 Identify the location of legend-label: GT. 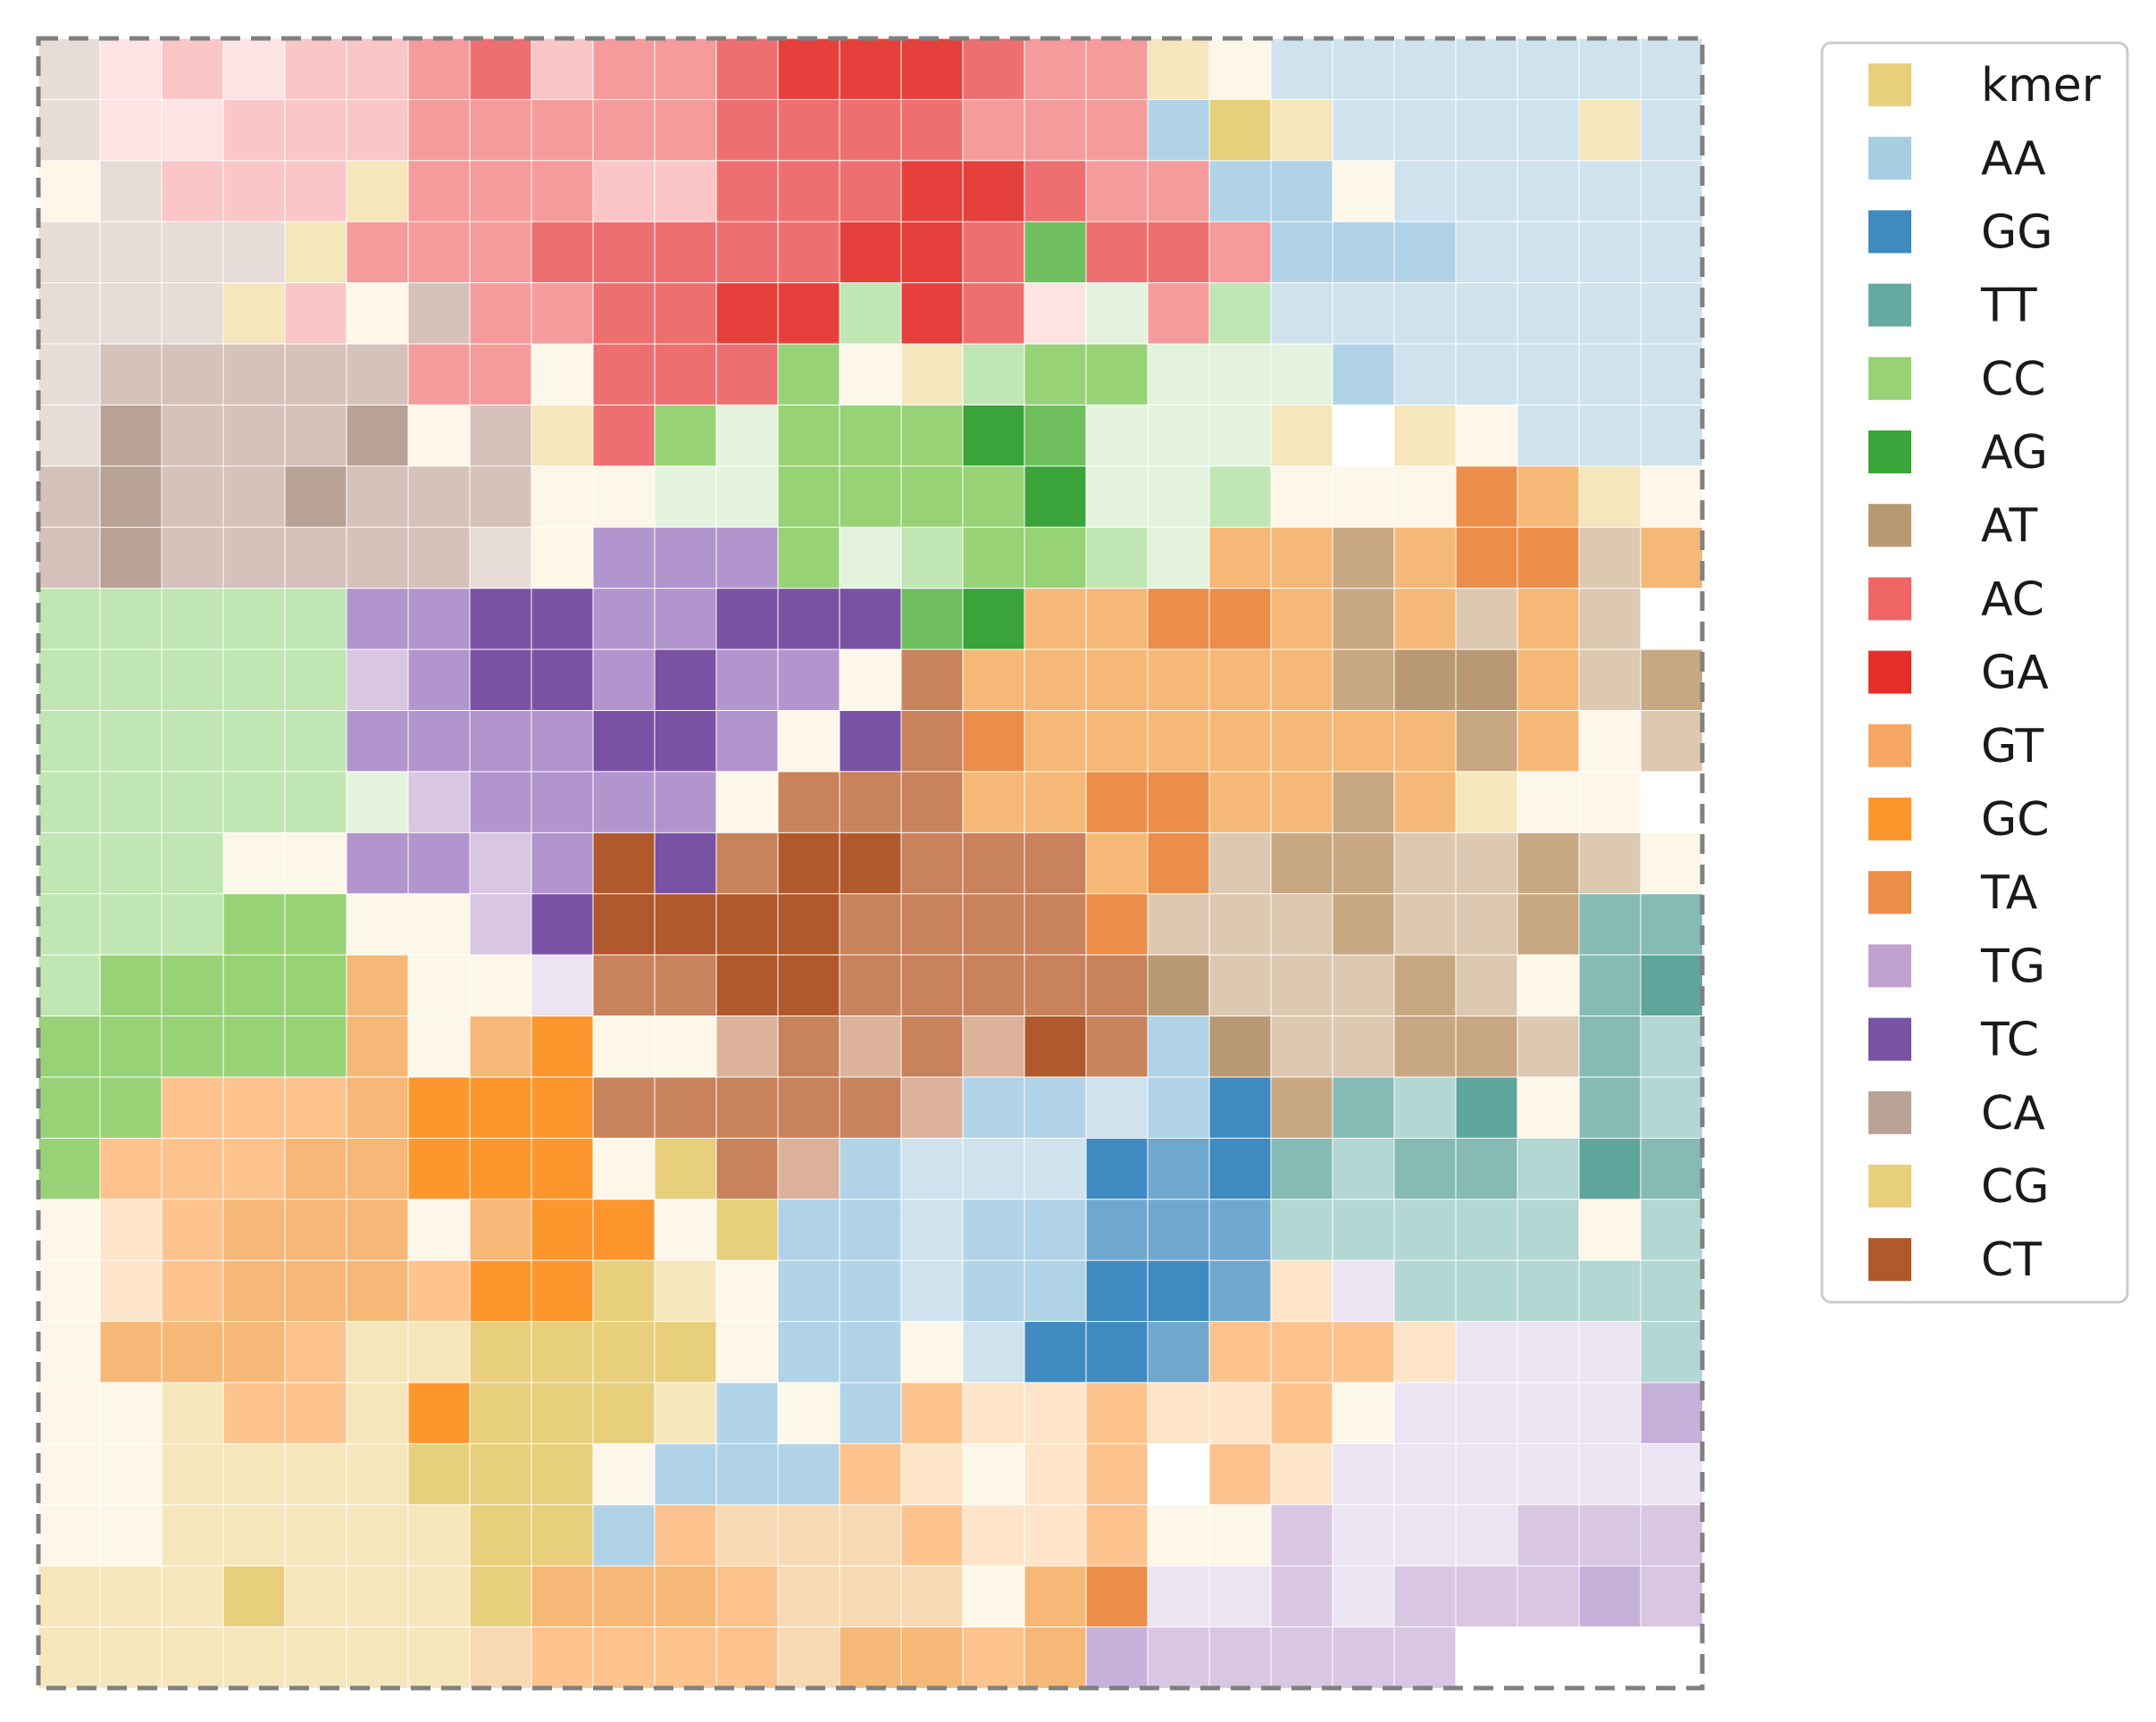
(2012, 746).